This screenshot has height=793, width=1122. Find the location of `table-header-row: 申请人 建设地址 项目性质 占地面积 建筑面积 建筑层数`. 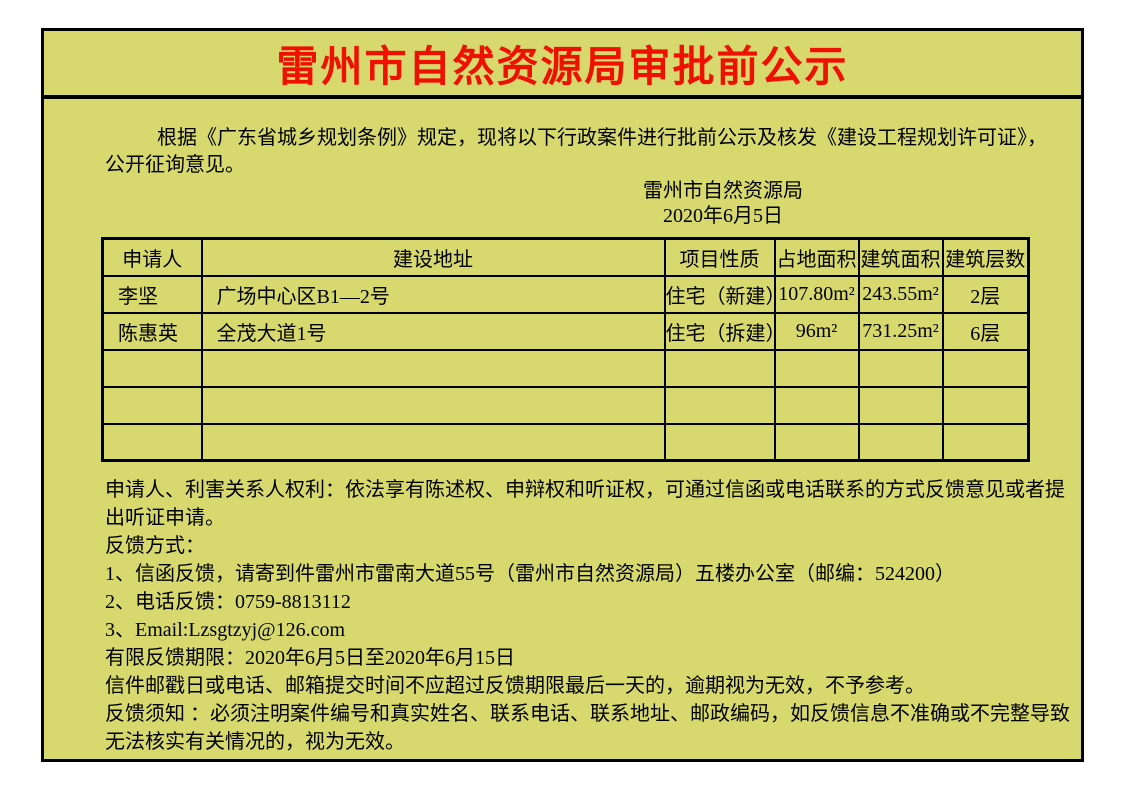

table-header-row: 申请人 建设地址 项目性质 占地面积 建筑面积 建筑层数 is located at coordinates (565, 257).